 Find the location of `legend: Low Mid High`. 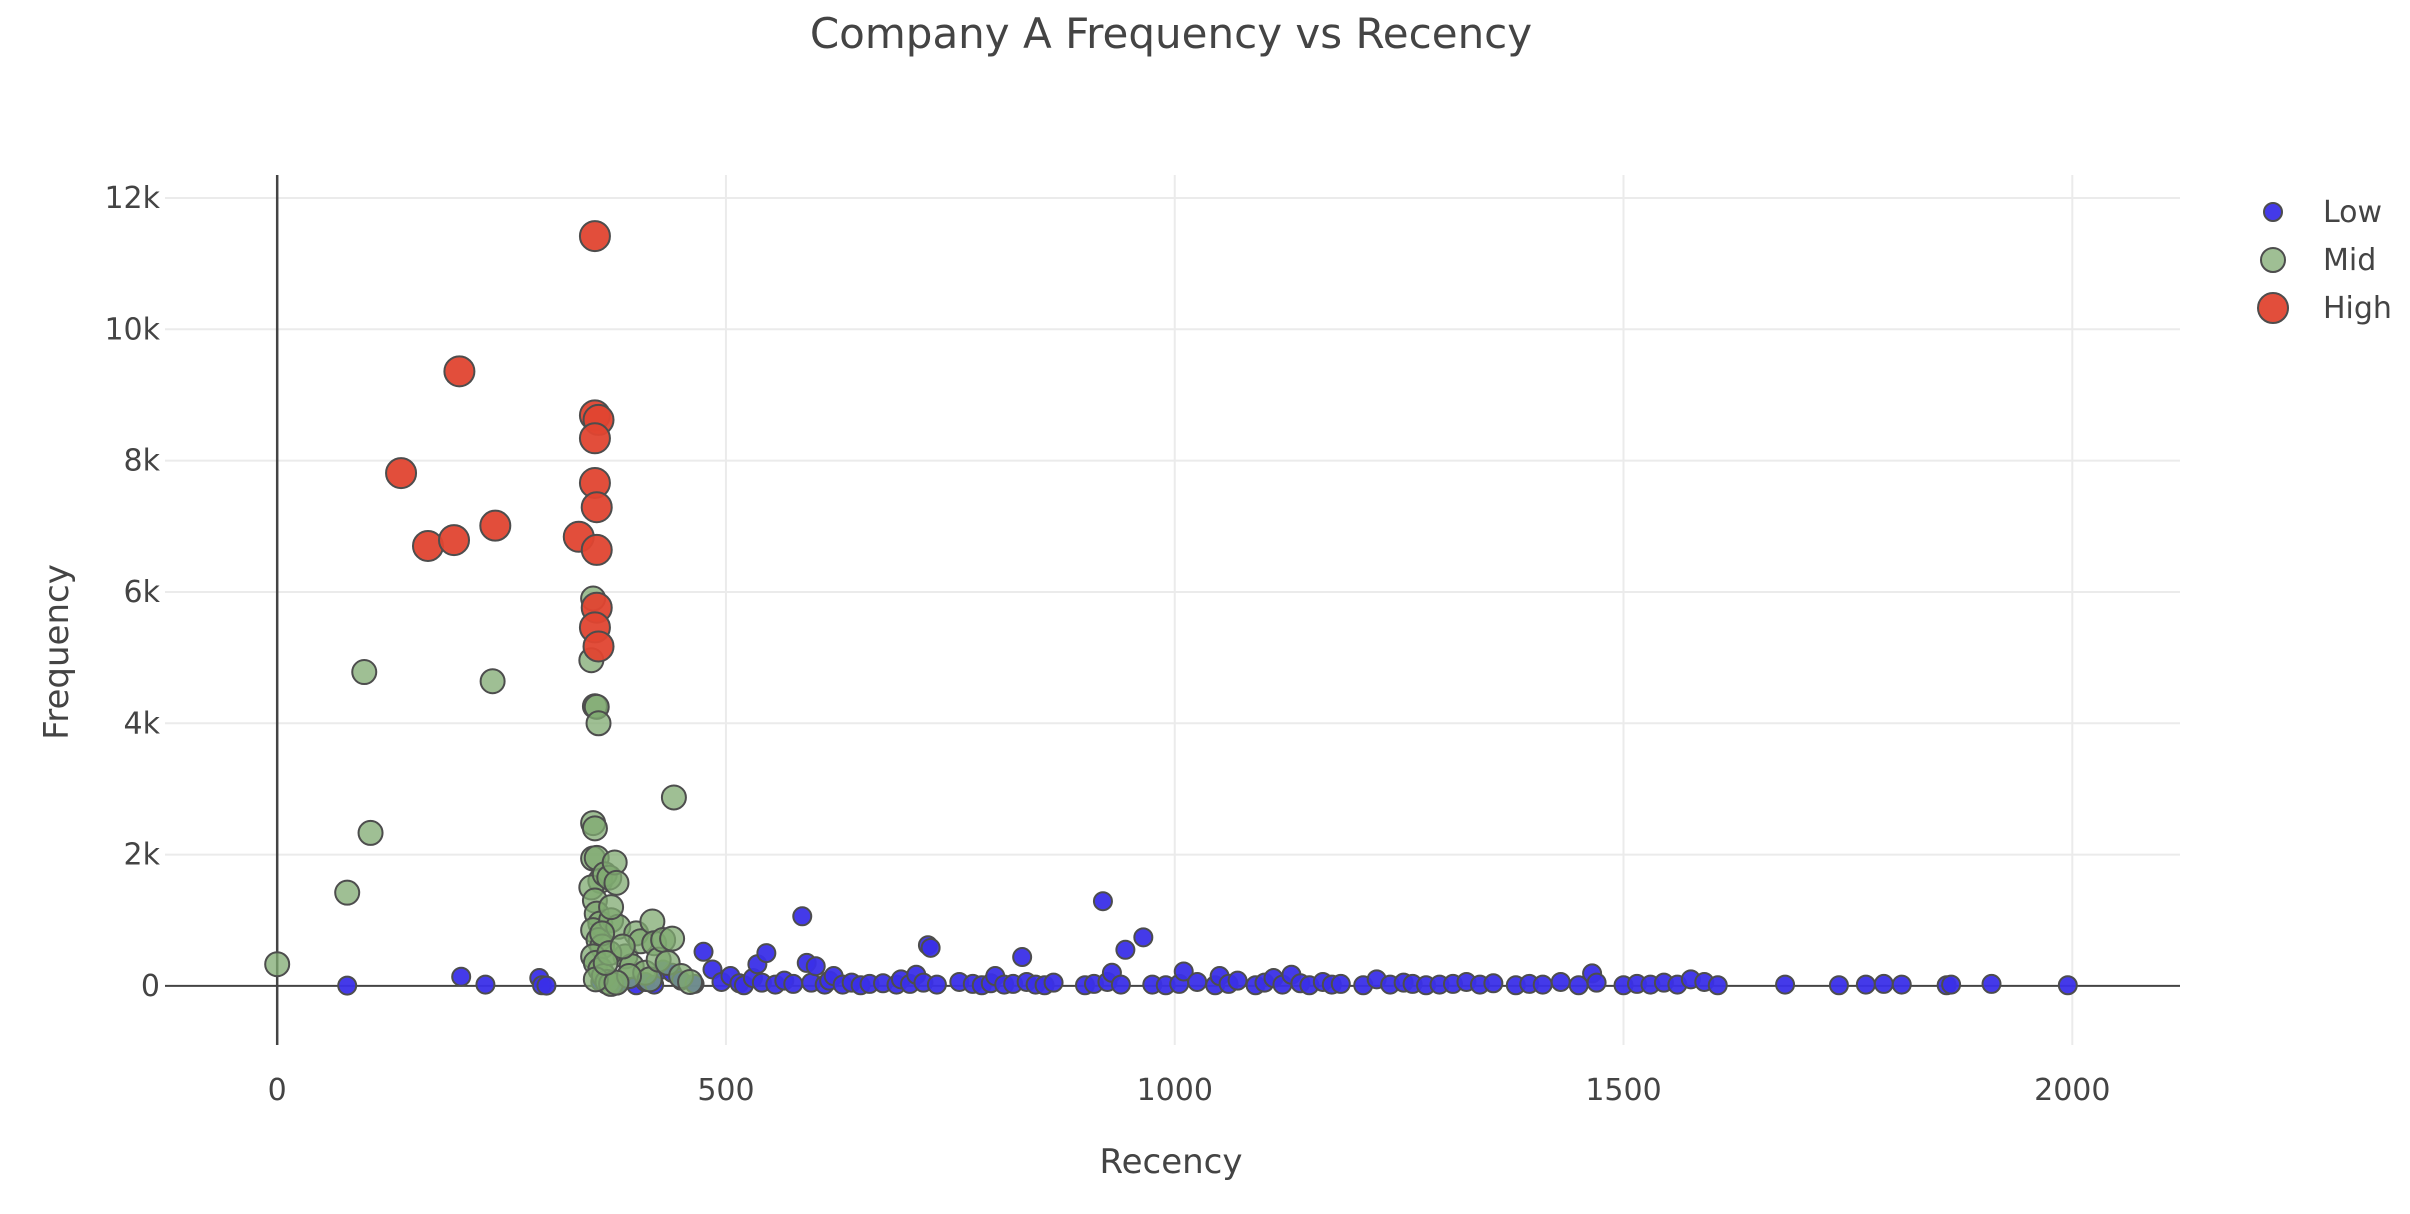

legend: Low Mid High is located at coordinates (2324, 260).